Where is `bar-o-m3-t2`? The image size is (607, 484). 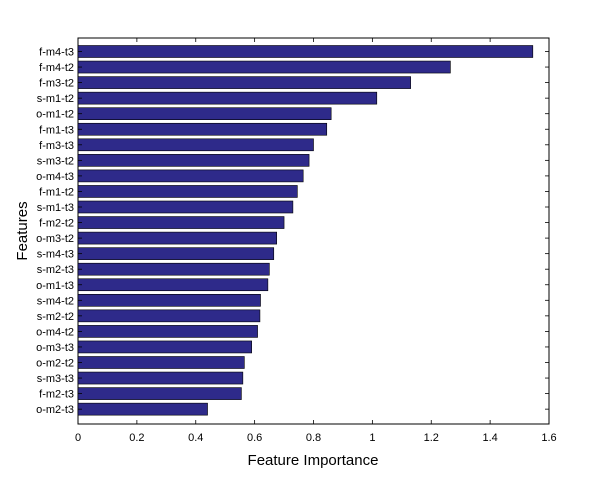
bar-o-m3-t2 is located at coordinates (177, 238).